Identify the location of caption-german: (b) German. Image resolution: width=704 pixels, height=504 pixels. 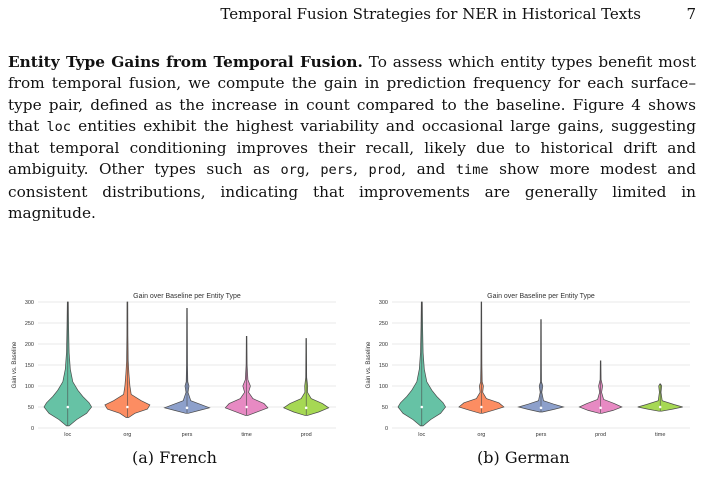
(523, 457).